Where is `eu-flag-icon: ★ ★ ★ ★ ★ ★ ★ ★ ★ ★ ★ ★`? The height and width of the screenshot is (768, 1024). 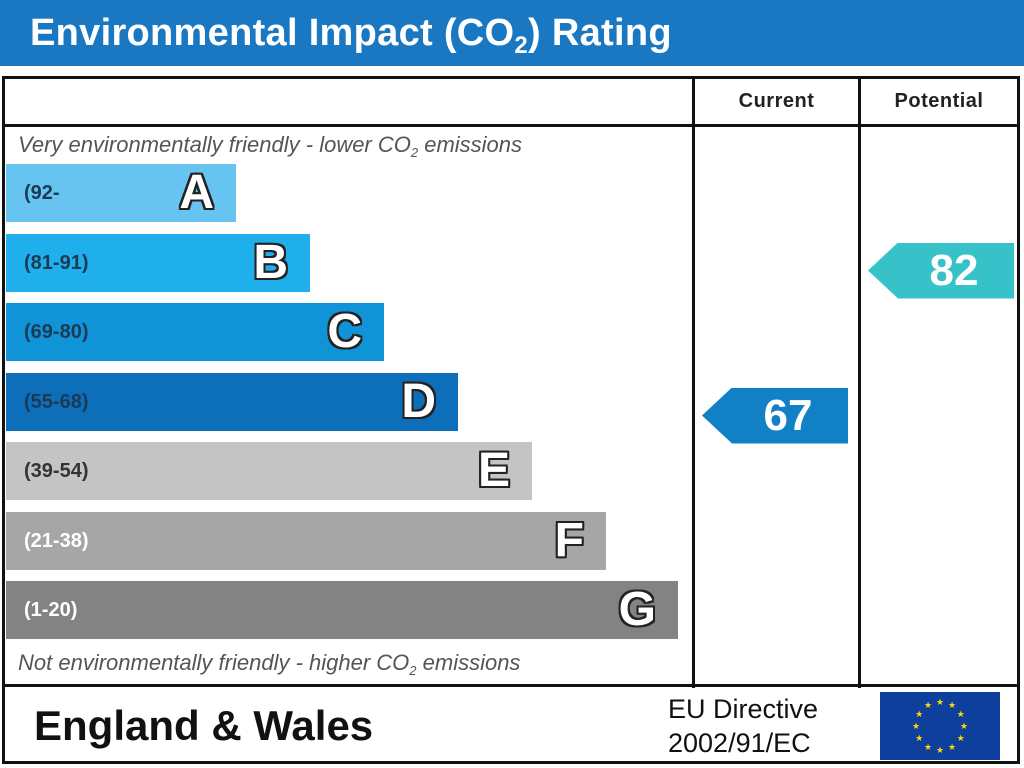 eu-flag-icon: ★ ★ ★ ★ ★ ★ ★ ★ ★ ★ ★ ★ is located at coordinates (940, 726).